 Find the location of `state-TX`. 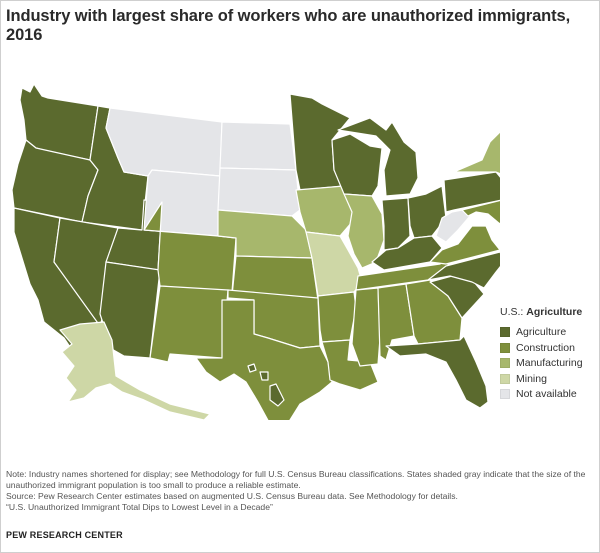

state-TX is located at coordinates (264, 359).